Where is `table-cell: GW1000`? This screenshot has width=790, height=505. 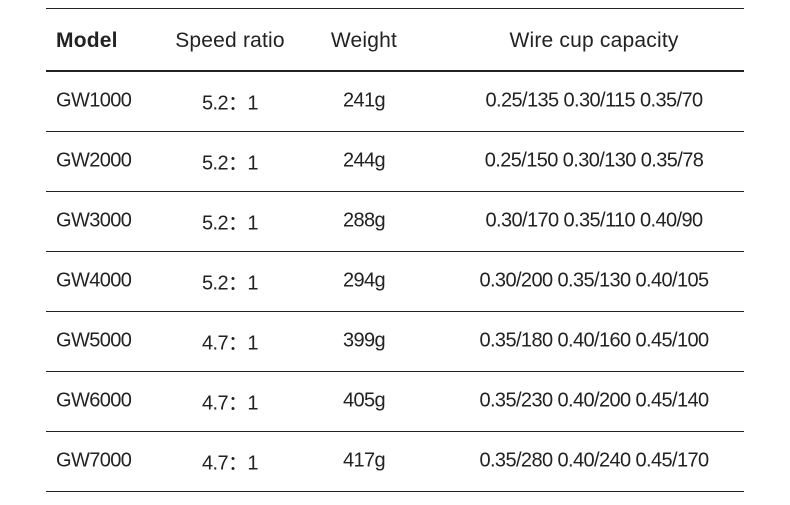 table-cell: GW1000 is located at coordinates (94, 100).